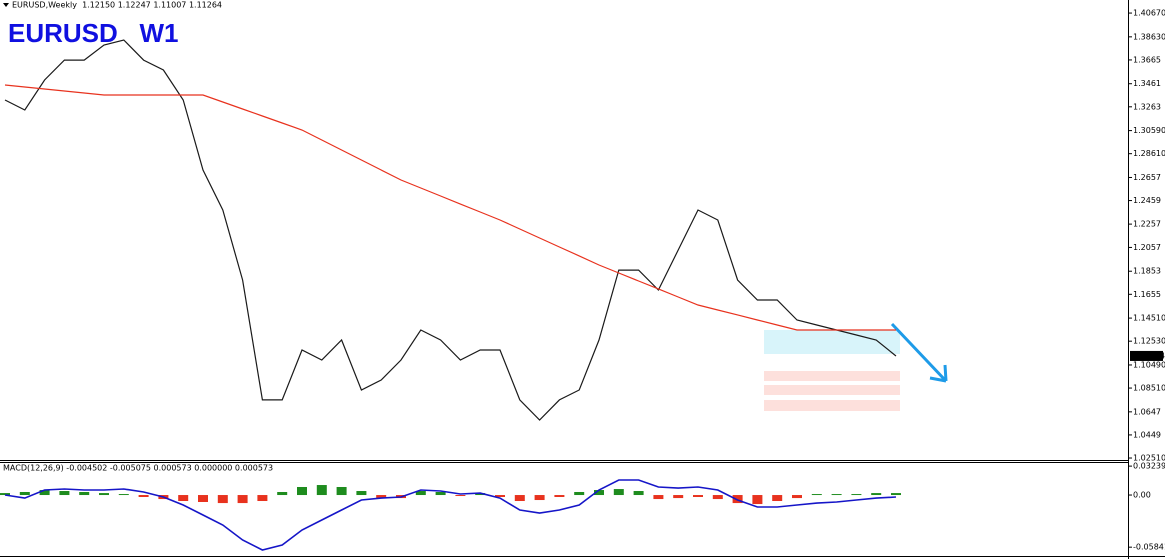  What do you see at coordinates (1147, 271) in the screenshot?
I see `y-tick-label: 1.1853` at bounding box center [1147, 271].